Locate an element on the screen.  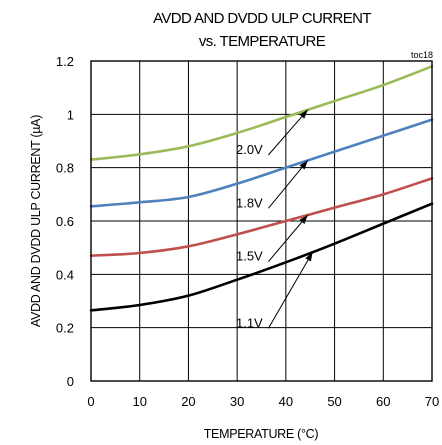
x-tick-label: 10 is located at coordinates (139, 401).